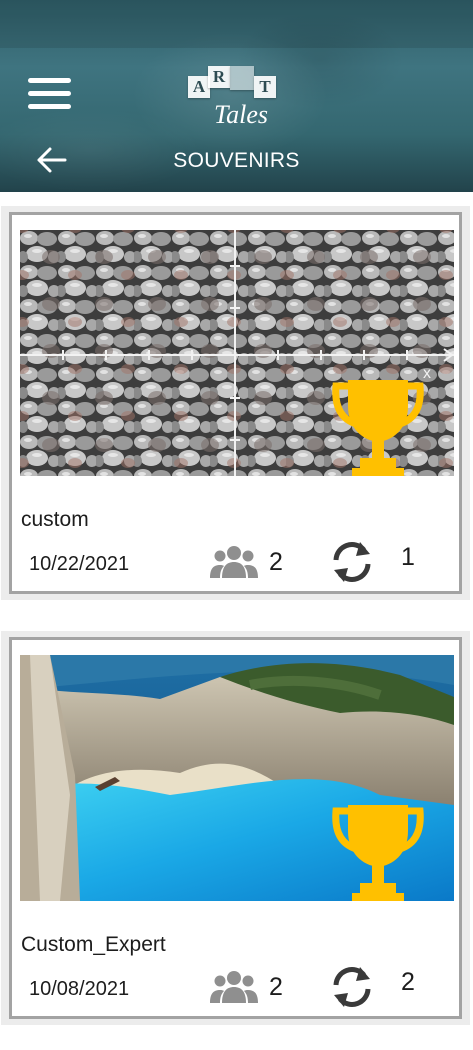 This screenshot has width=473, height=1050. I want to click on logo-tile: T, so click(265, 87).